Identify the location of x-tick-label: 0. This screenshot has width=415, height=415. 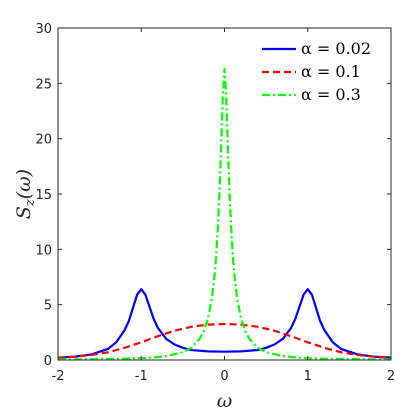
(224, 376).